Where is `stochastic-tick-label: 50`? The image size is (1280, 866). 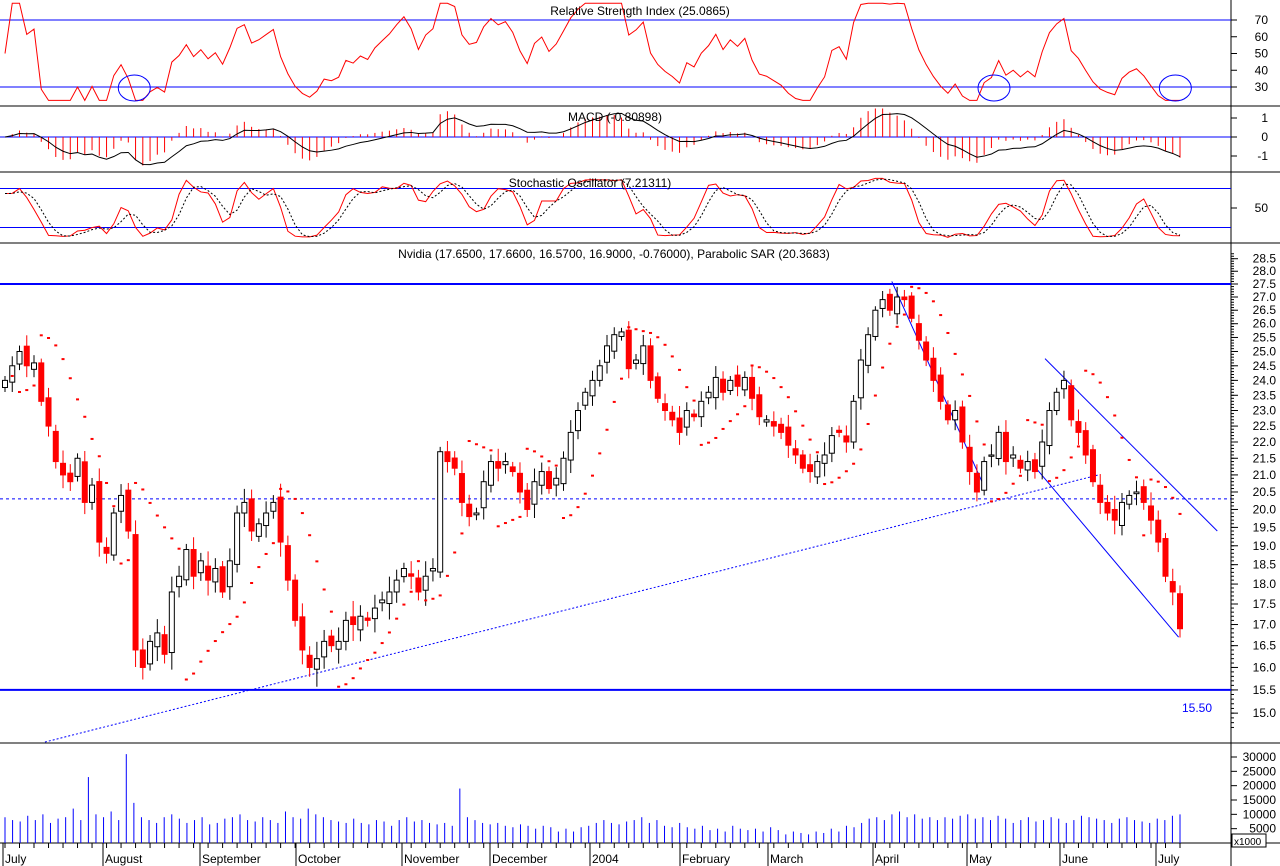 stochastic-tick-label: 50 is located at coordinates (1262, 208).